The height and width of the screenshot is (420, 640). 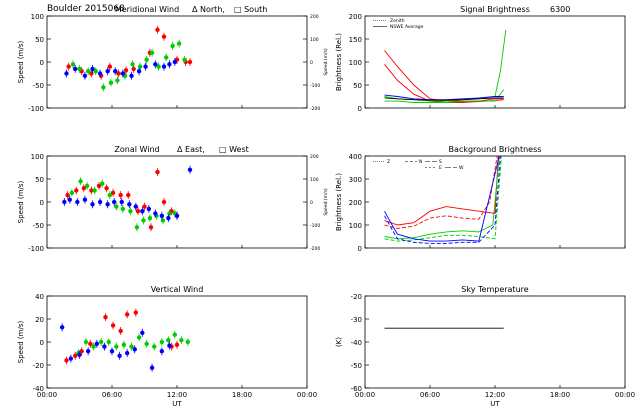 What do you see at coordinates (250, 9) in the screenshot?
I see `legend-south-west: □ South` at bounding box center [250, 9].